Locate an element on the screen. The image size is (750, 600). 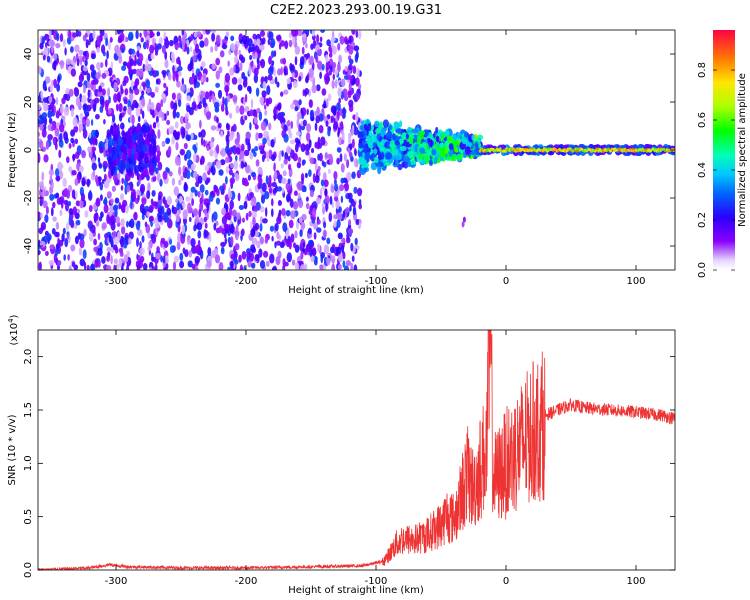
heatmap-cell-2096 is located at coordinates (100, 94).